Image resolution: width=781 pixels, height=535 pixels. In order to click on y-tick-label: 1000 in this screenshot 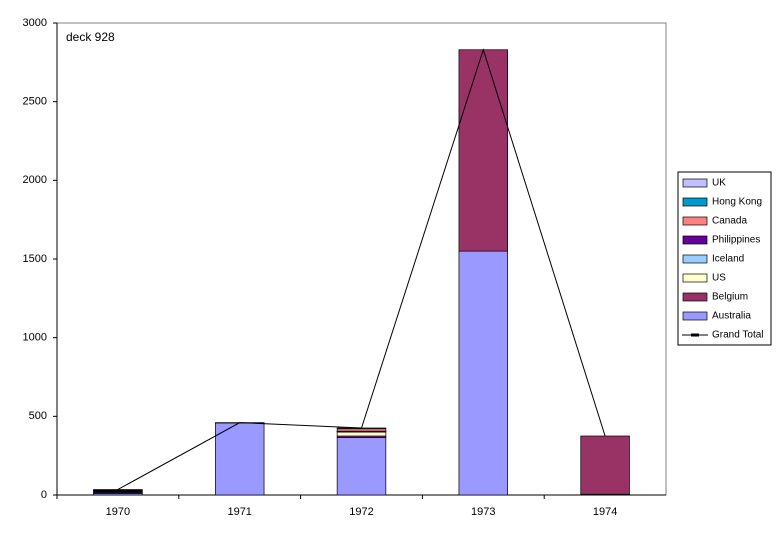, I will do `click(35, 338)`.